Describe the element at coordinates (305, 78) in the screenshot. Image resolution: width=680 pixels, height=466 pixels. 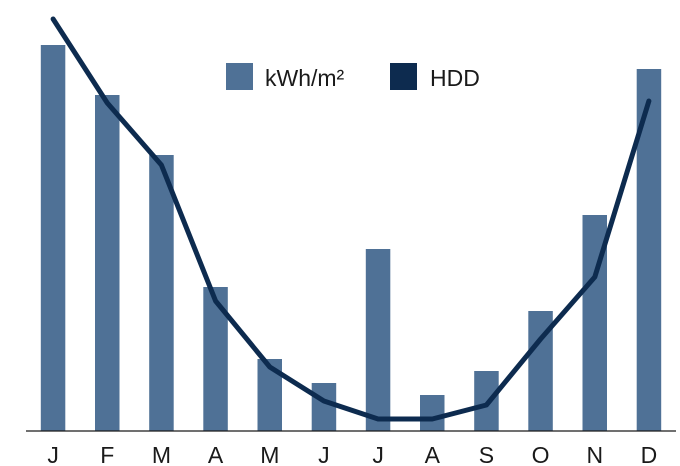
I see `legend-label-kwh: kWh/m²` at that location.